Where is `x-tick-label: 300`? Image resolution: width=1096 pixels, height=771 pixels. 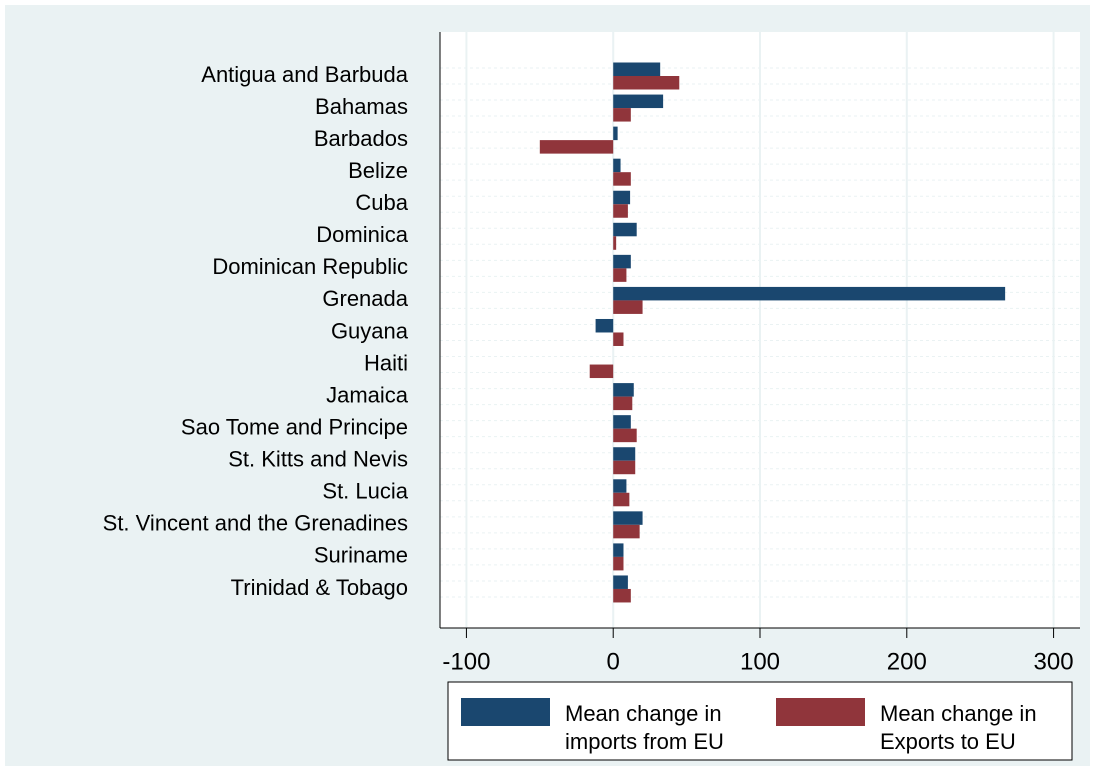 x-tick-label: 300 is located at coordinates (1054, 661).